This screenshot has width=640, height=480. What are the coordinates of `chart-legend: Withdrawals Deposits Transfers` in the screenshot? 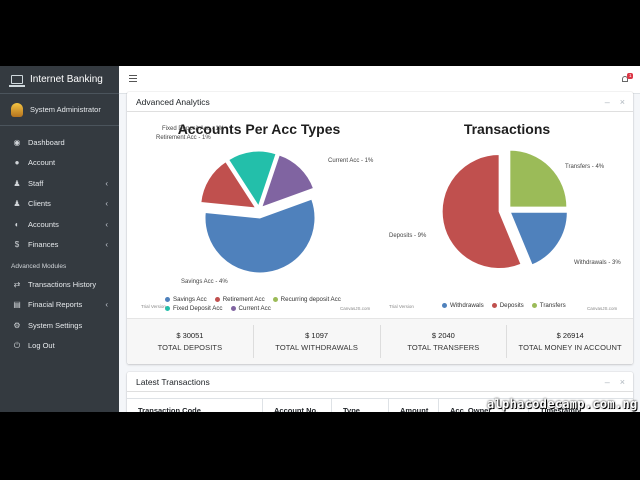 It's located at (504, 305).